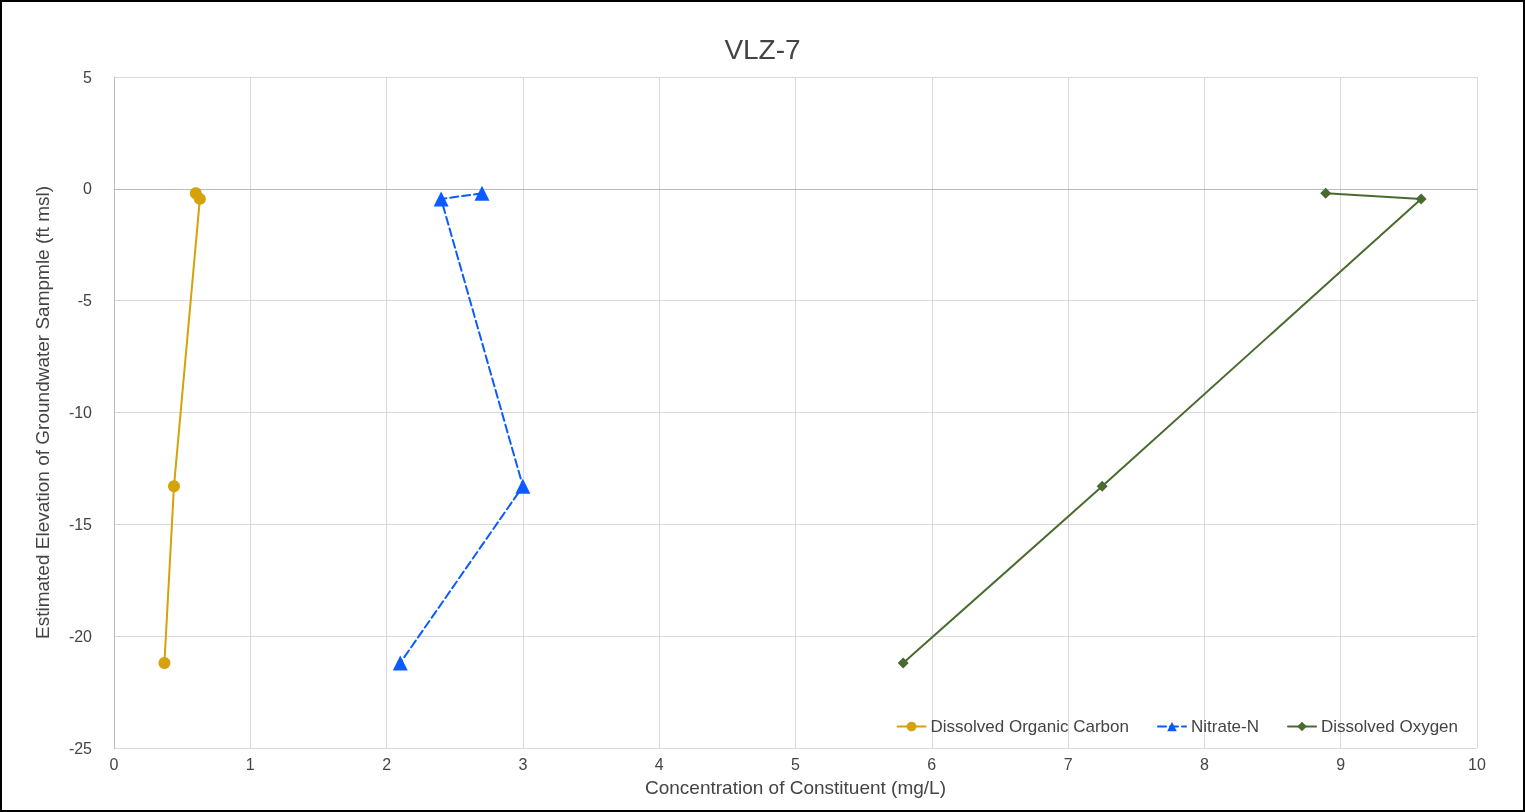  I want to click on x-axis-title: Concentration of Constituent (mg/L), so click(795, 787).